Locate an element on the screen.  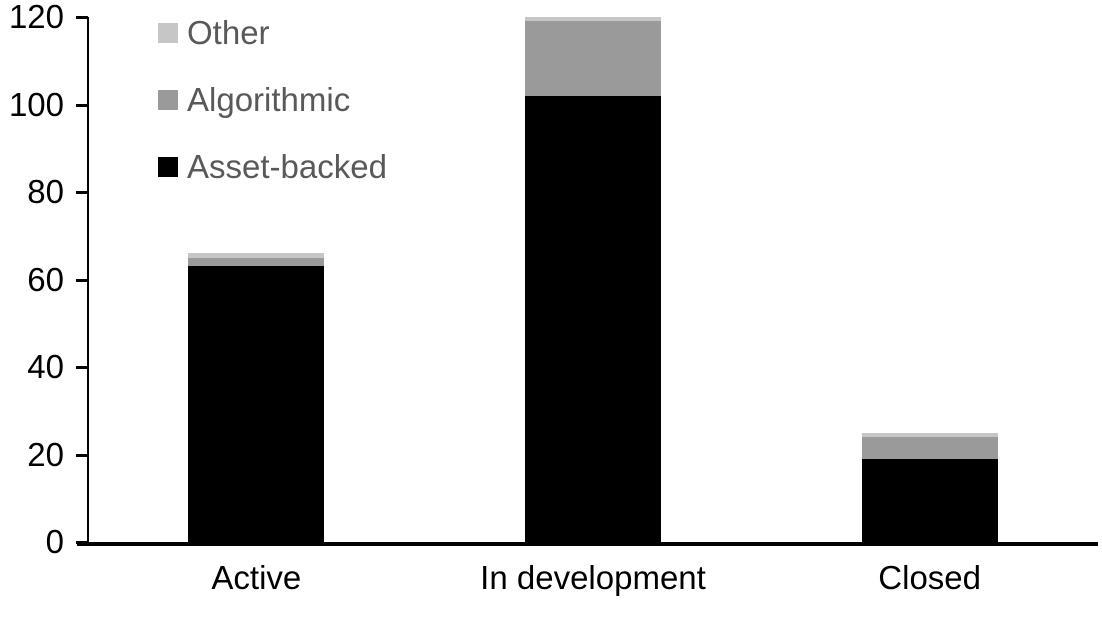
y-tick-label: 120 is located at coordinates (36, 17).